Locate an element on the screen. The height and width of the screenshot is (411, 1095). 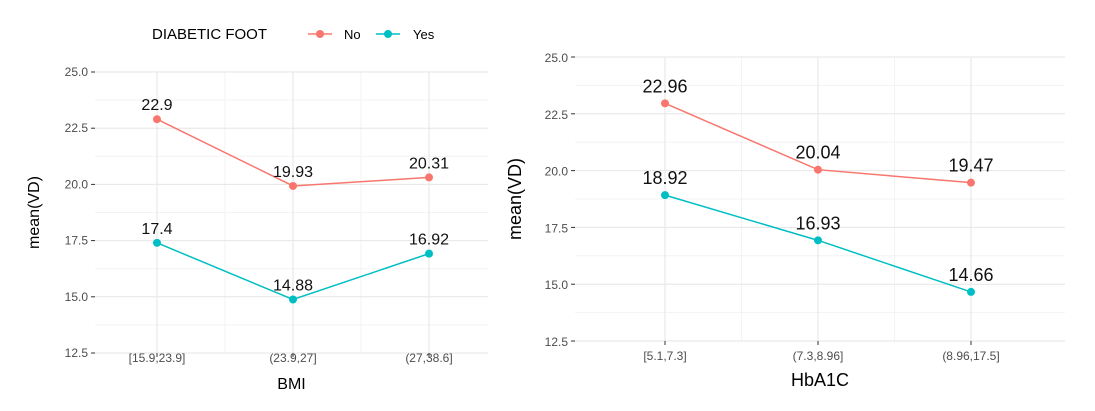
data-label-no: 19.93 is located at coordinates (293, 172).